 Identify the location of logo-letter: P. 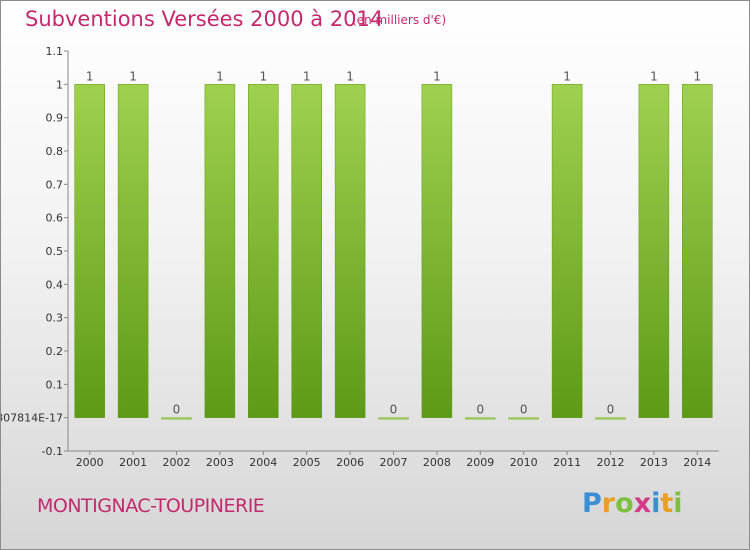
(592, 503).